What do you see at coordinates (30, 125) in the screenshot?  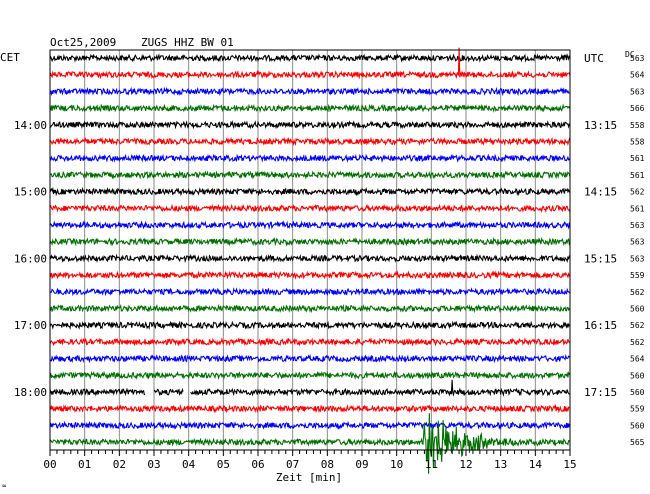 I see `left-hour-label: 14:00` at bounding box center [30, 125].